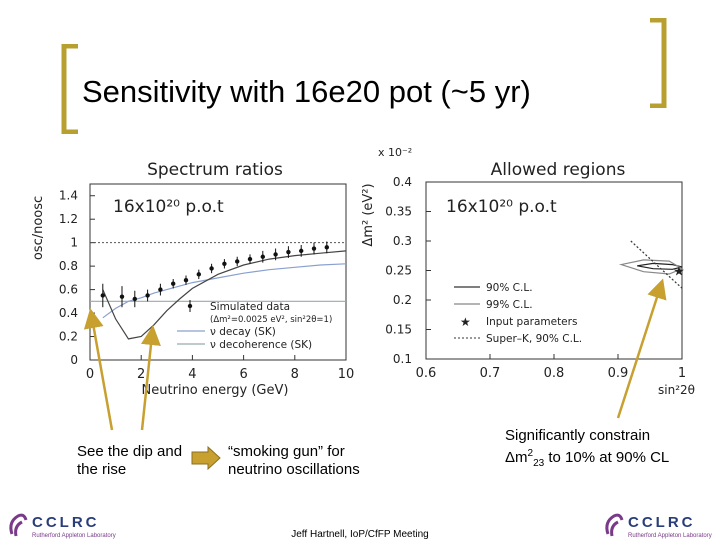 This screenshot has width=720, height=545. I want to click on caption-dip-rise: See the dip and the rise, so click(130, 460).